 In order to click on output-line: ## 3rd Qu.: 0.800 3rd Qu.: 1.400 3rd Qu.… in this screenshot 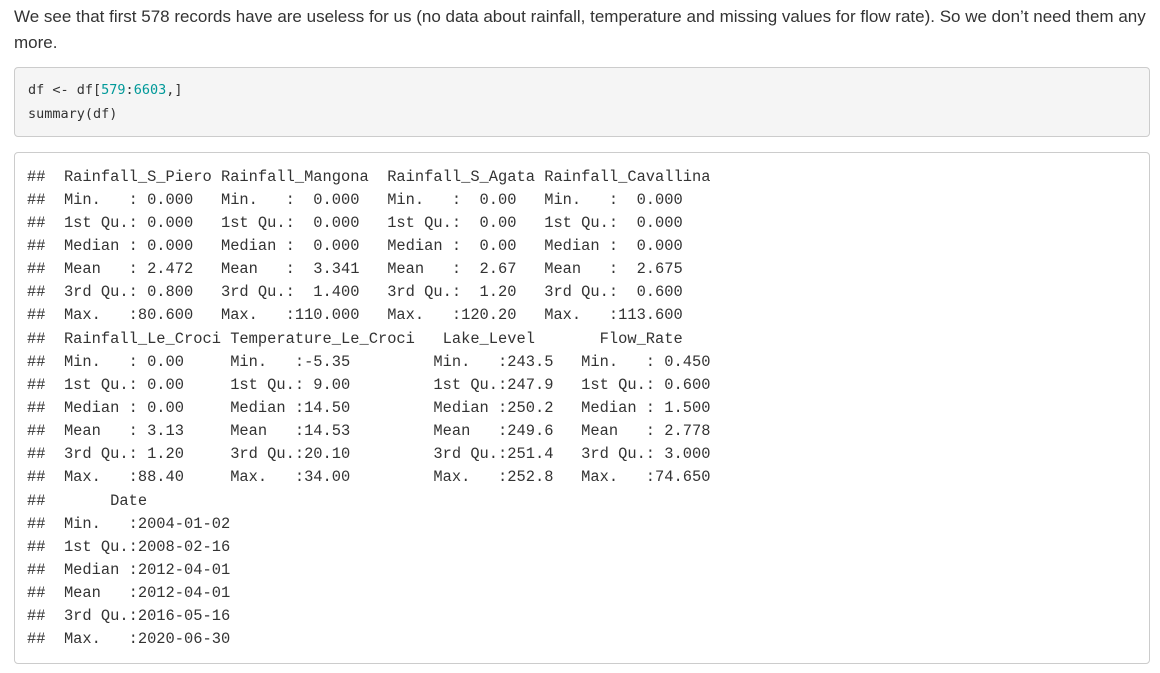, I will do `click(364, 292)`.